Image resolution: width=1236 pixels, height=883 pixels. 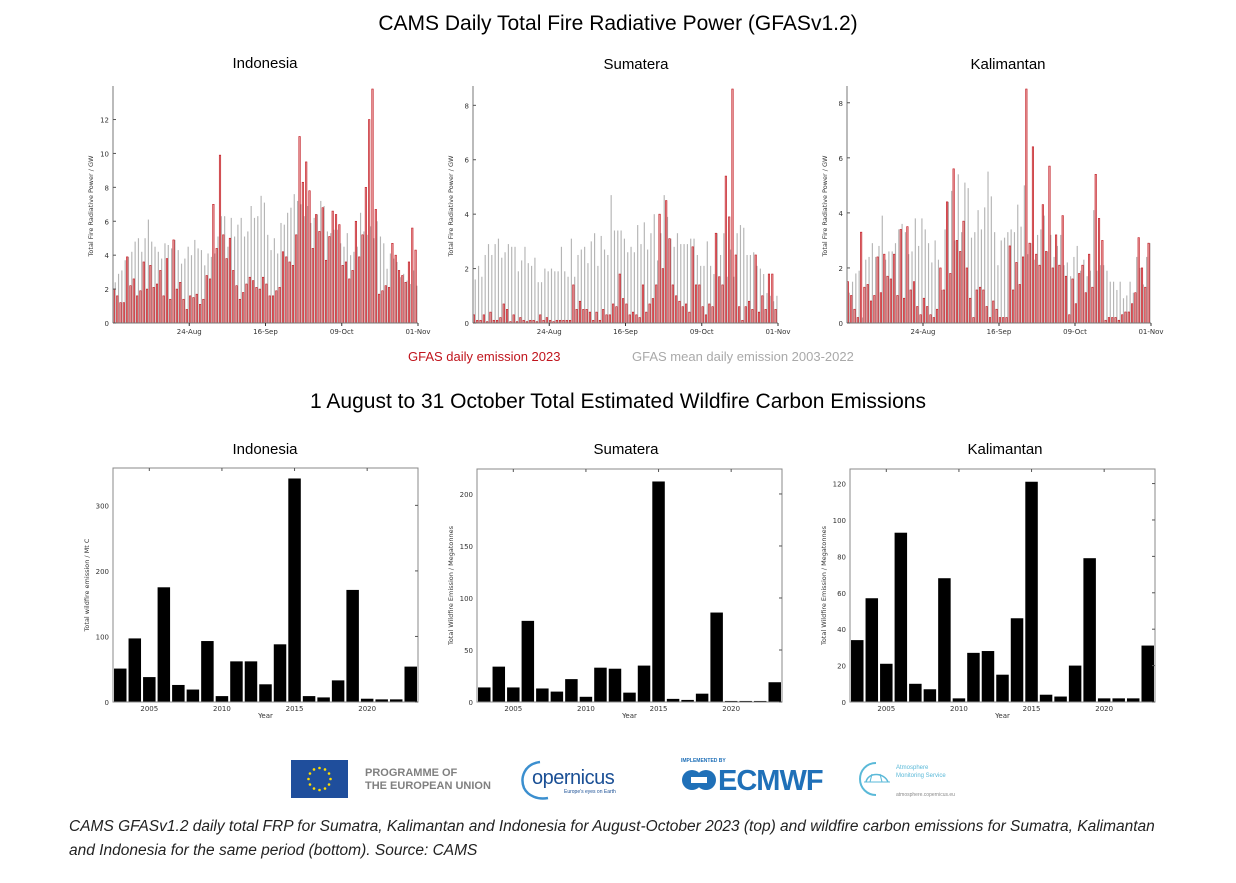 What do you see at coordinates (1005, 449) in the screenshot?
I see `panel-title-kalimantan-annual: Kalimantan` at bounding box center [1005, 449].